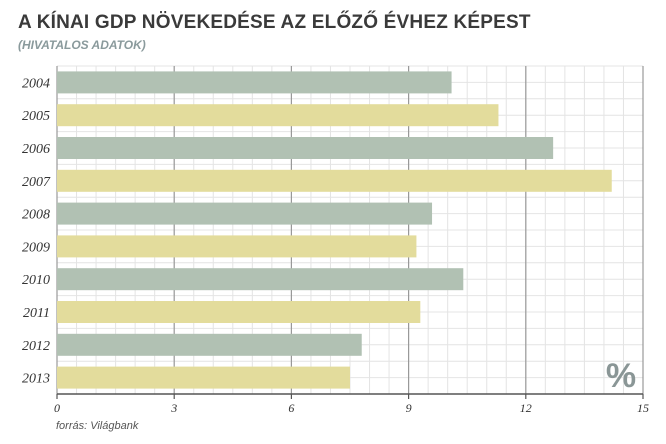 Image resolution: width=666 pixels, height=444 pixels. I want to click on category-label-2012: 2012, so click(36, 346).